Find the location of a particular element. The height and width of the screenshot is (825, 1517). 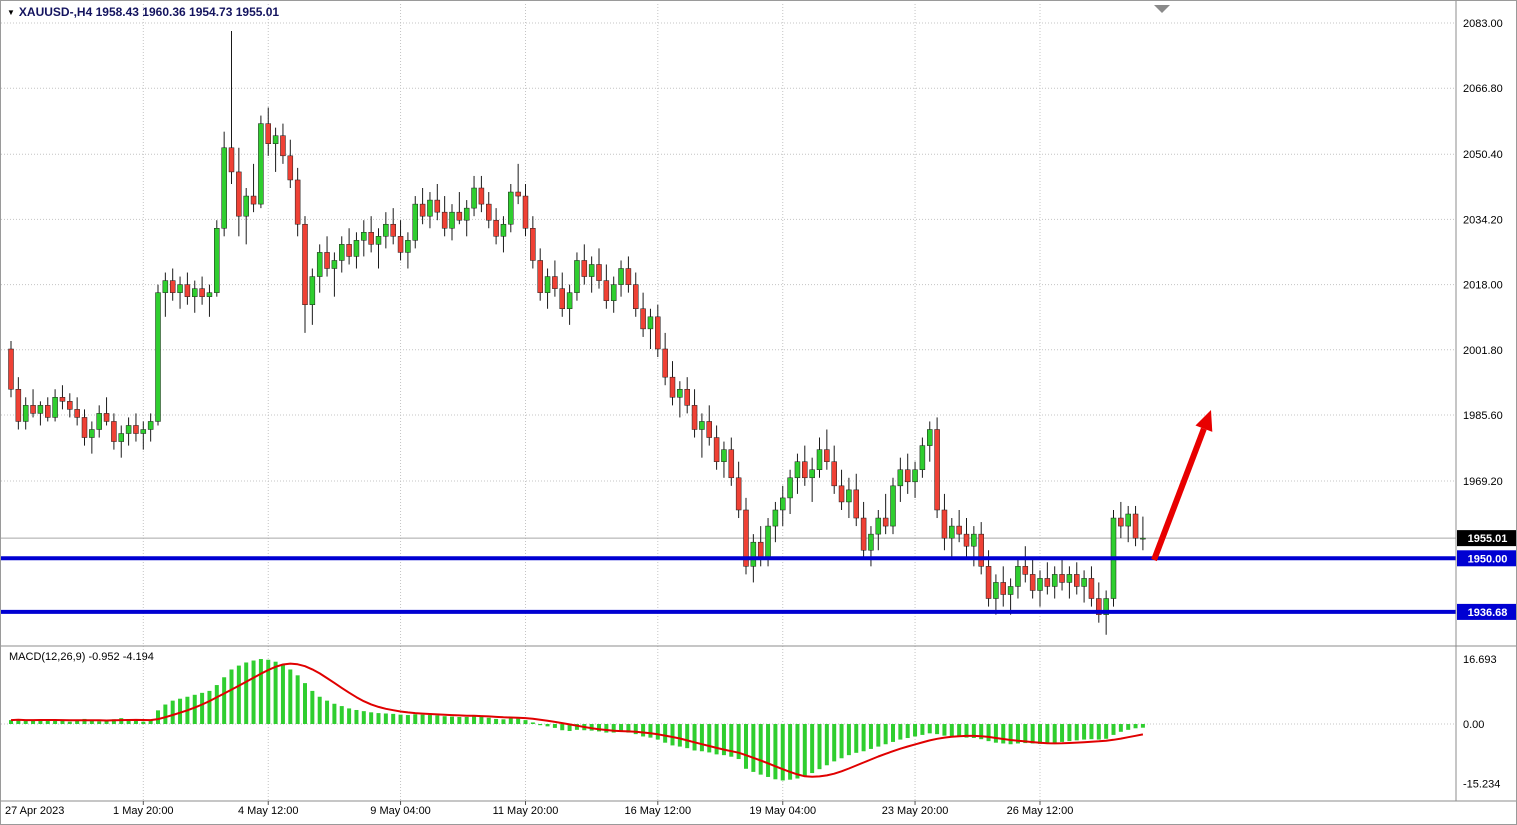

last-price-badge: 1955.01 is located at coordinates (1486, 538).